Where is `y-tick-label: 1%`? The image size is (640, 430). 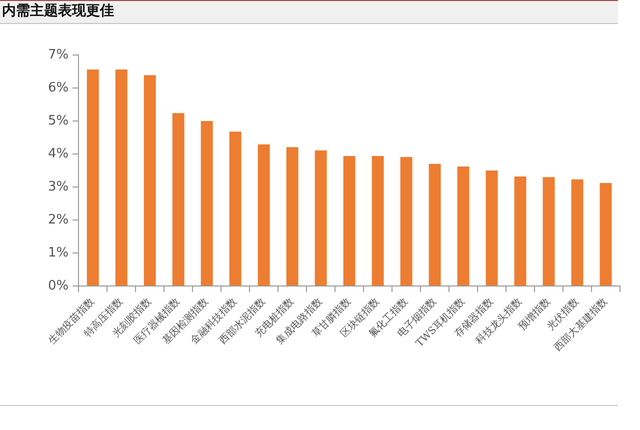 y-tick-label: 1% is located at coordinates (58, 252).